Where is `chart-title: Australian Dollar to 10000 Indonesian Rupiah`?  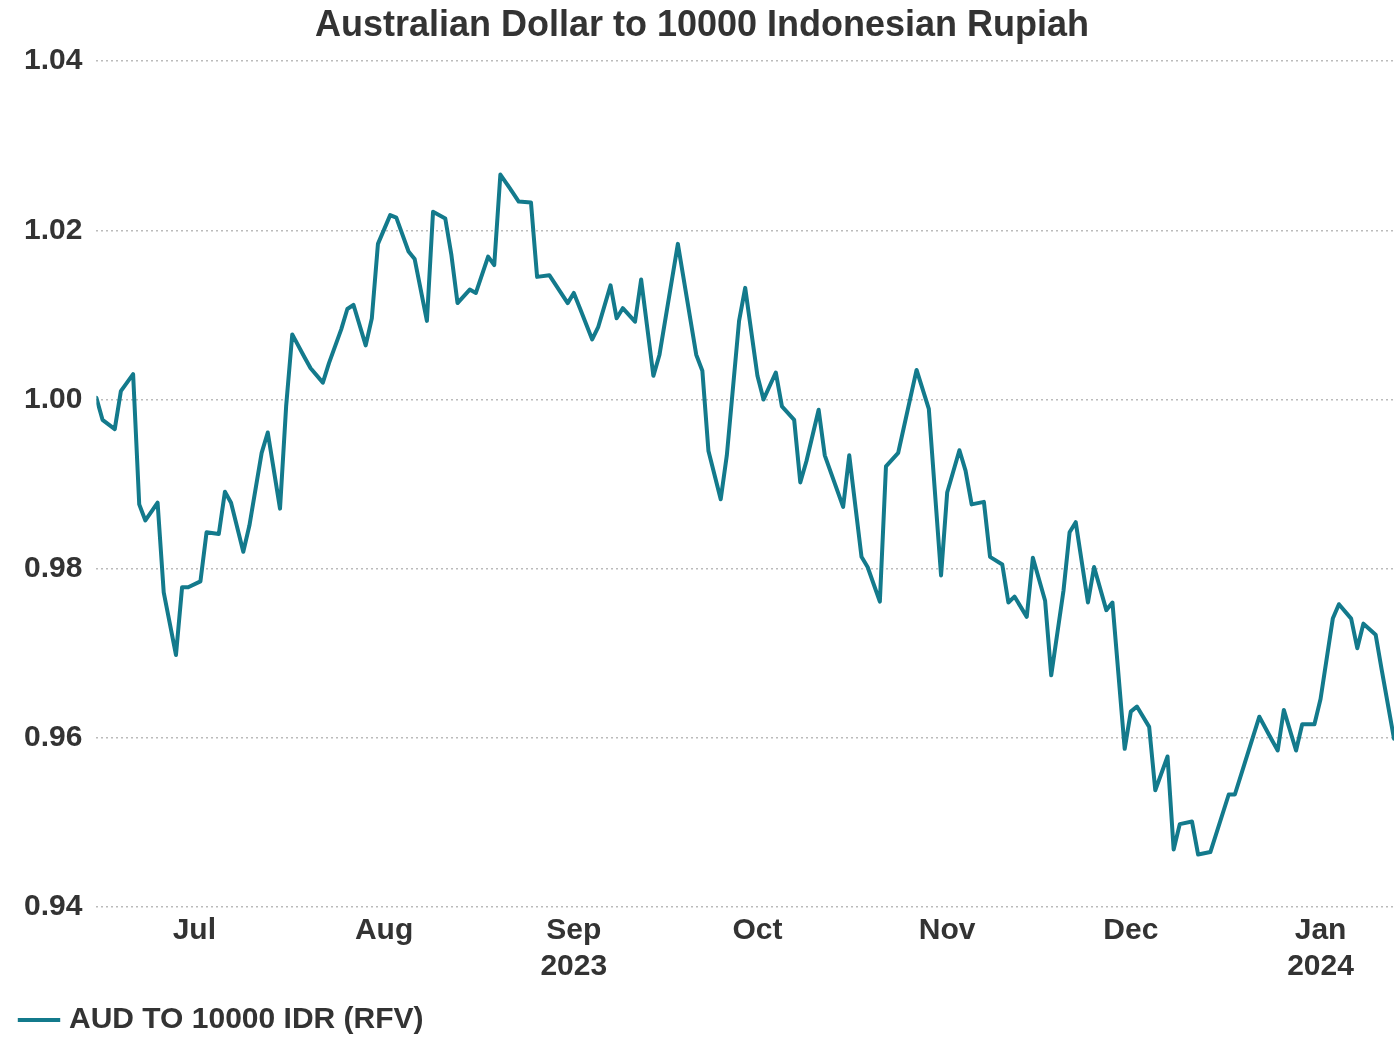
chart-title: Australian Dollar to 10000 Indonesian Rupiah is located at coordinates (702, 23).